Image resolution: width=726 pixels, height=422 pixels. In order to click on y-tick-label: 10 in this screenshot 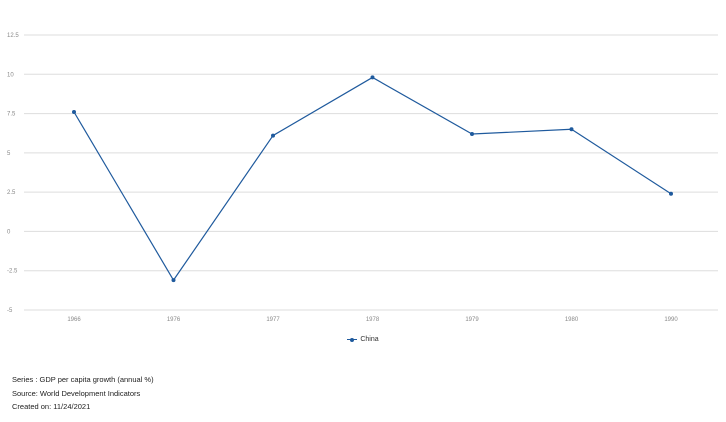, I will do `click(10, 75)`.